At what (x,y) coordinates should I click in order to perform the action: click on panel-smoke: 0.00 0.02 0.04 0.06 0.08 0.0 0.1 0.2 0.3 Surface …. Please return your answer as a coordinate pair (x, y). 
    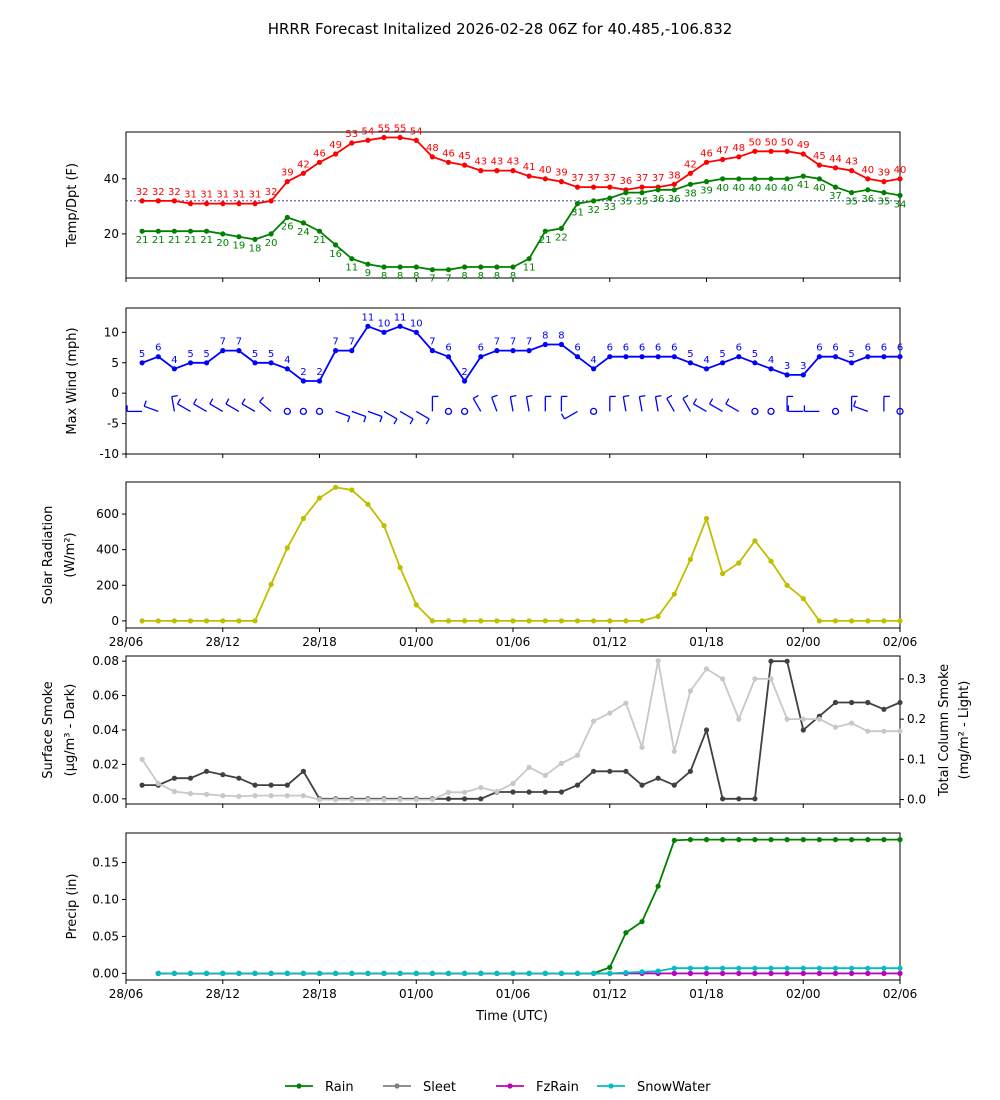
    Looking at the image, I should click on (506, 731).